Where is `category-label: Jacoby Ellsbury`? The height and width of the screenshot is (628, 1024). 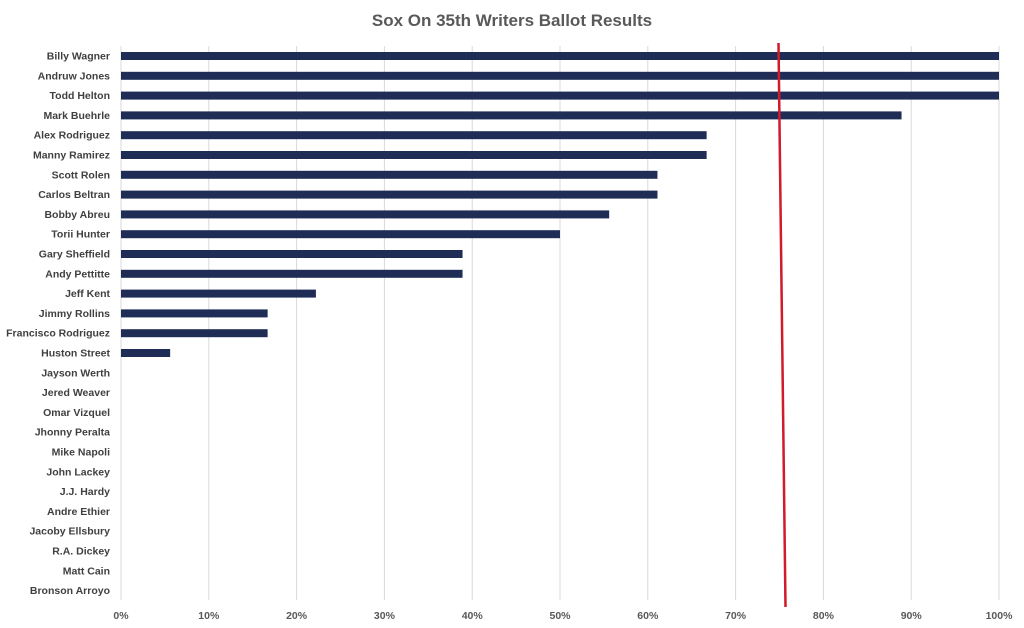 category-label: Jacoby Ellsbury is located at coordinates (69, 532).